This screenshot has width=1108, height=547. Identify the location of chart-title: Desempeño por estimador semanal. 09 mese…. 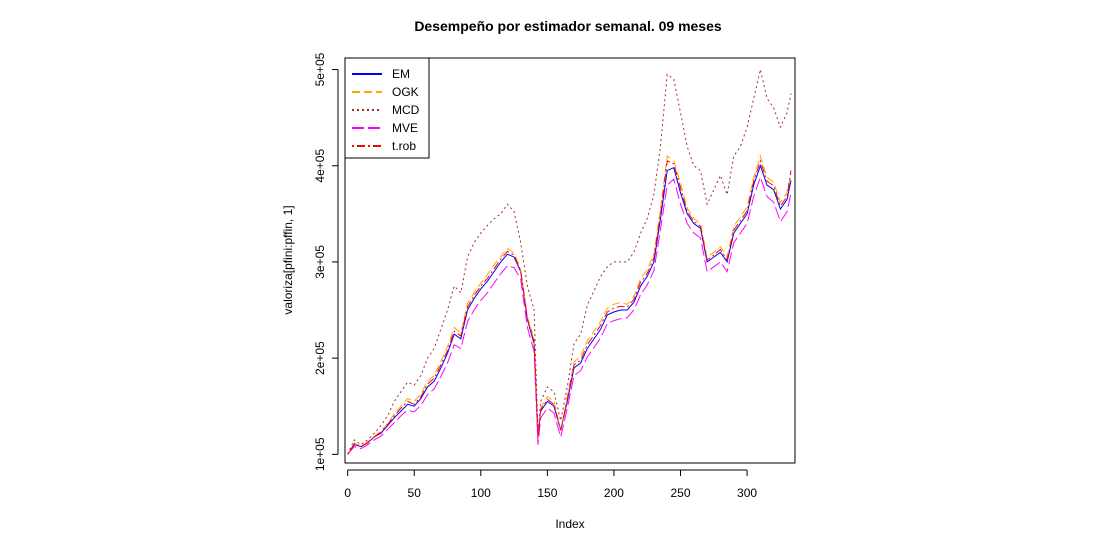
(568, 26).